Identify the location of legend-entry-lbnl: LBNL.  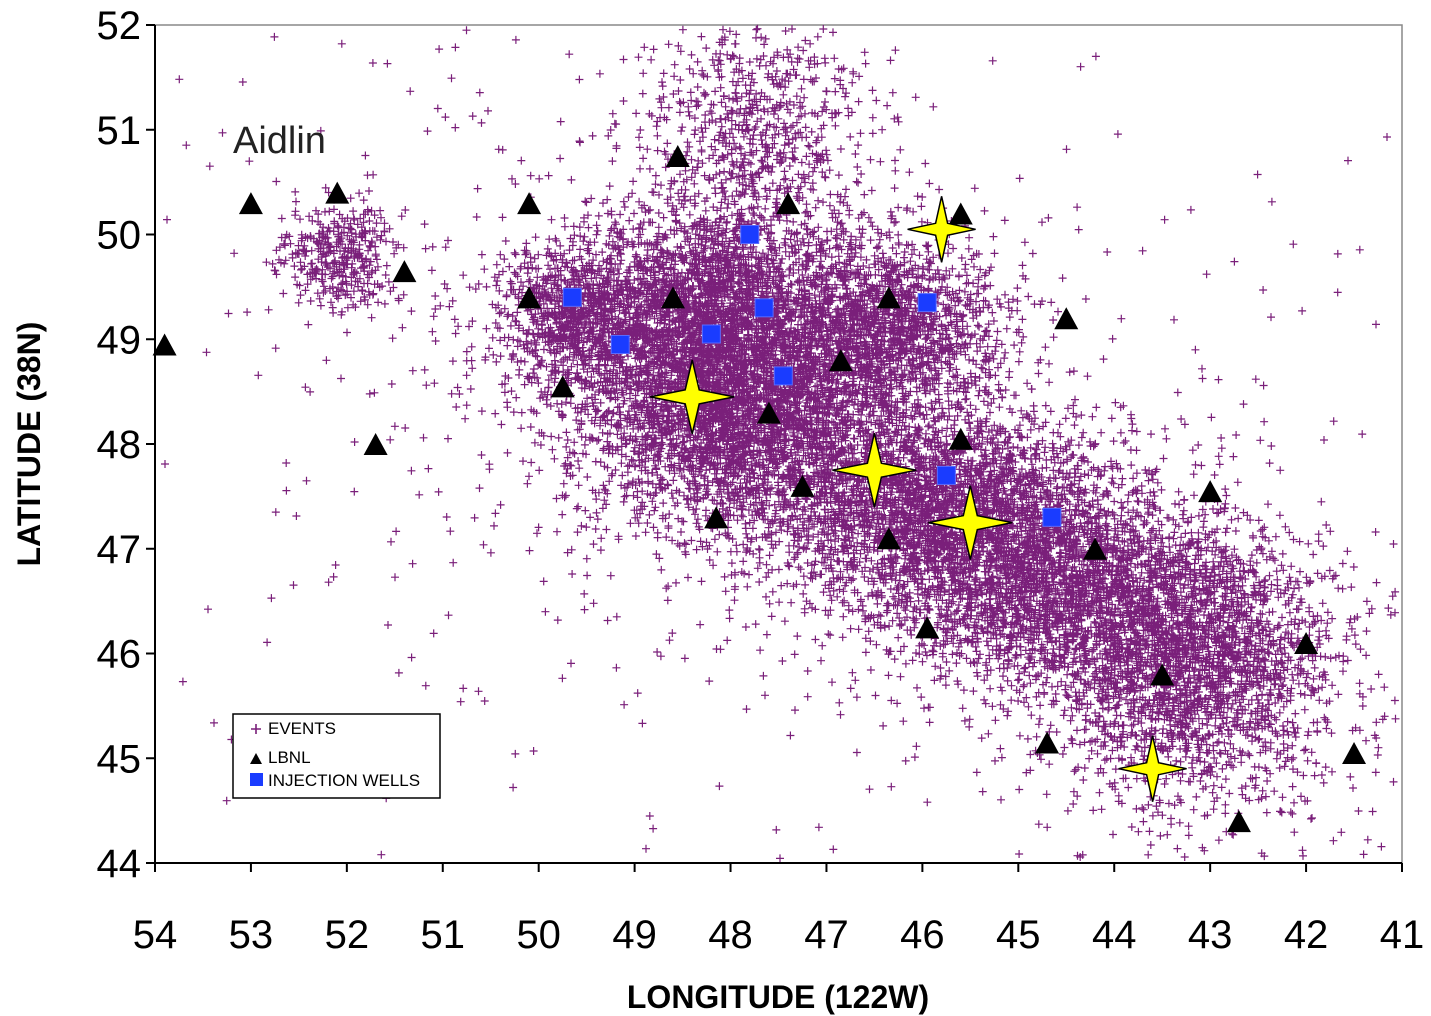
(280, 757).